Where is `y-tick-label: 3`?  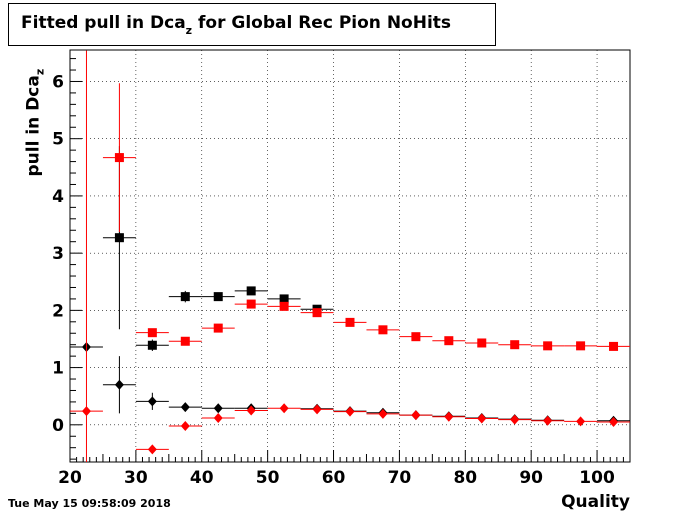 y-tick-label: 3 is located at coordinates (58, 254).